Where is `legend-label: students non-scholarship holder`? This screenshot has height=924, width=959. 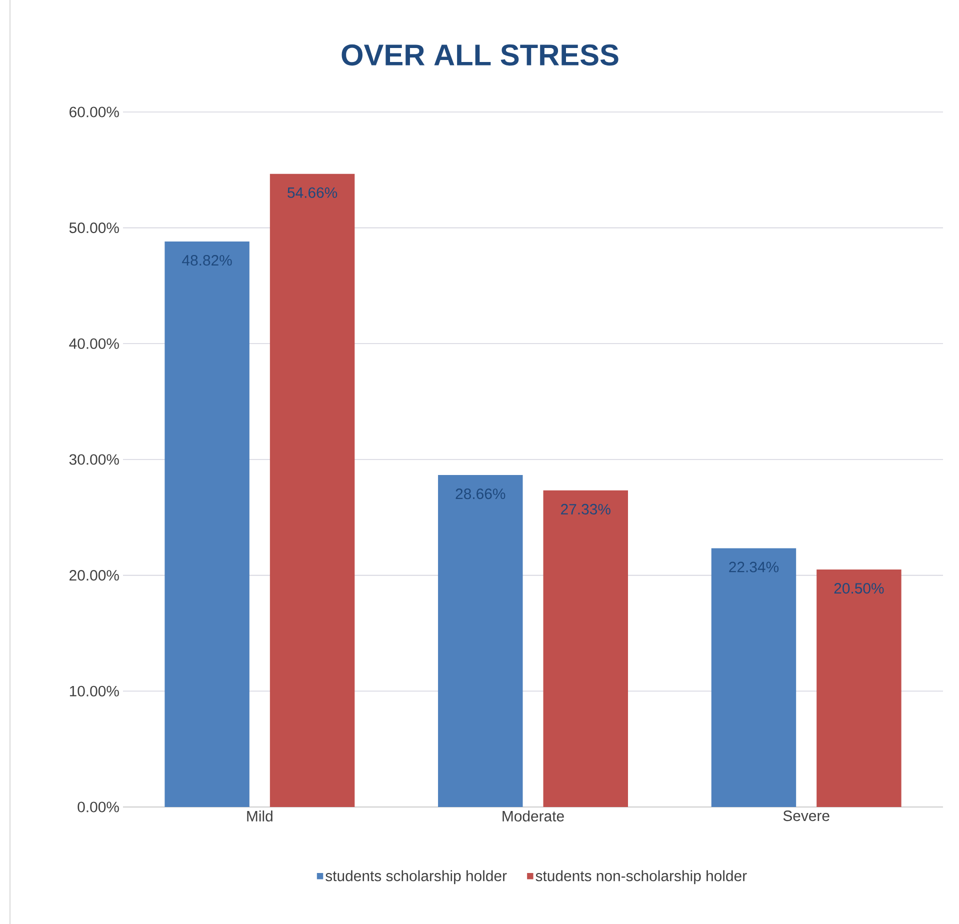 legend-label: students non-scholarship holder is located at coordinates (641, 877).